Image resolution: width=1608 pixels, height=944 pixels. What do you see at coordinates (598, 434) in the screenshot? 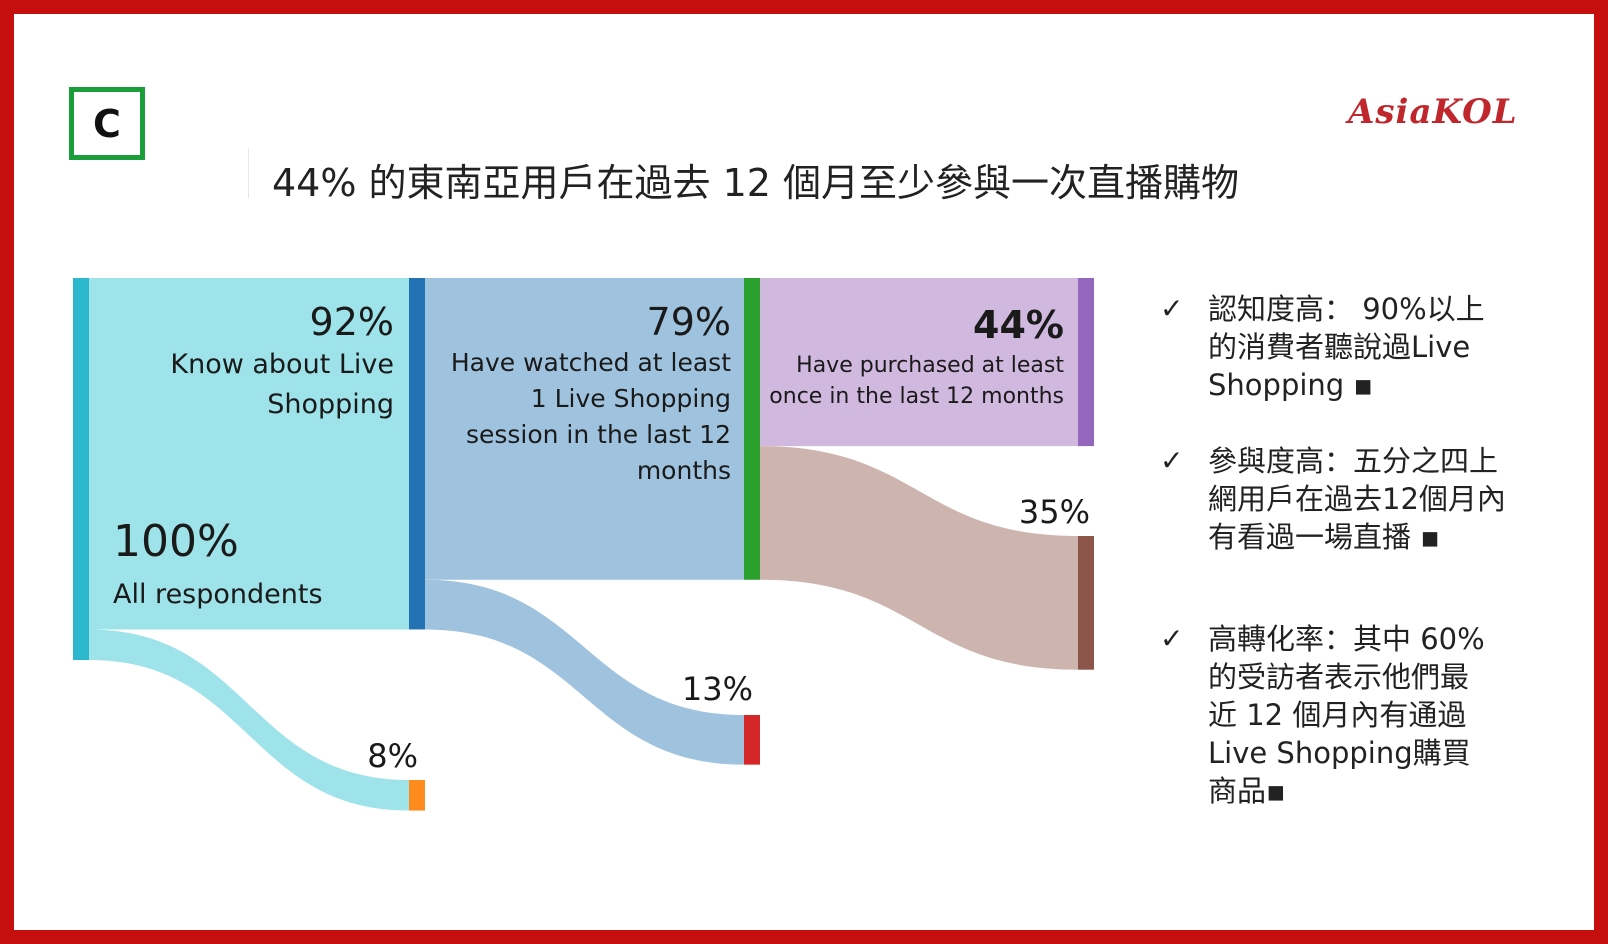
I see `label-watched-text: session in the last 12` at bounding box center [598, 434].